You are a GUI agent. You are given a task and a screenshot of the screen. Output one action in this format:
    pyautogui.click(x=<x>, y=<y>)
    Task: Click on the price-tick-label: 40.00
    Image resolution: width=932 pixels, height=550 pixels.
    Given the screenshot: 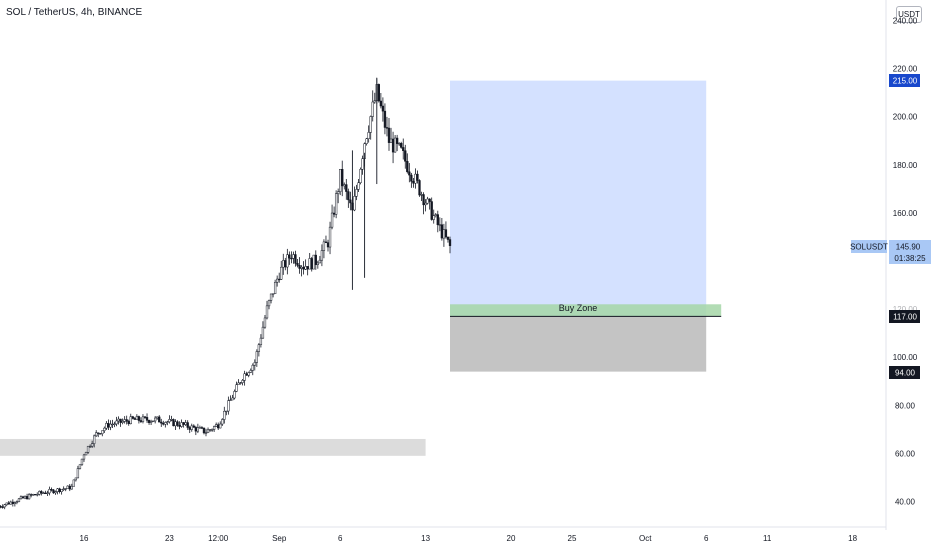 What is the action you would take?
    pyautogui.click(x=905, y=502)
    